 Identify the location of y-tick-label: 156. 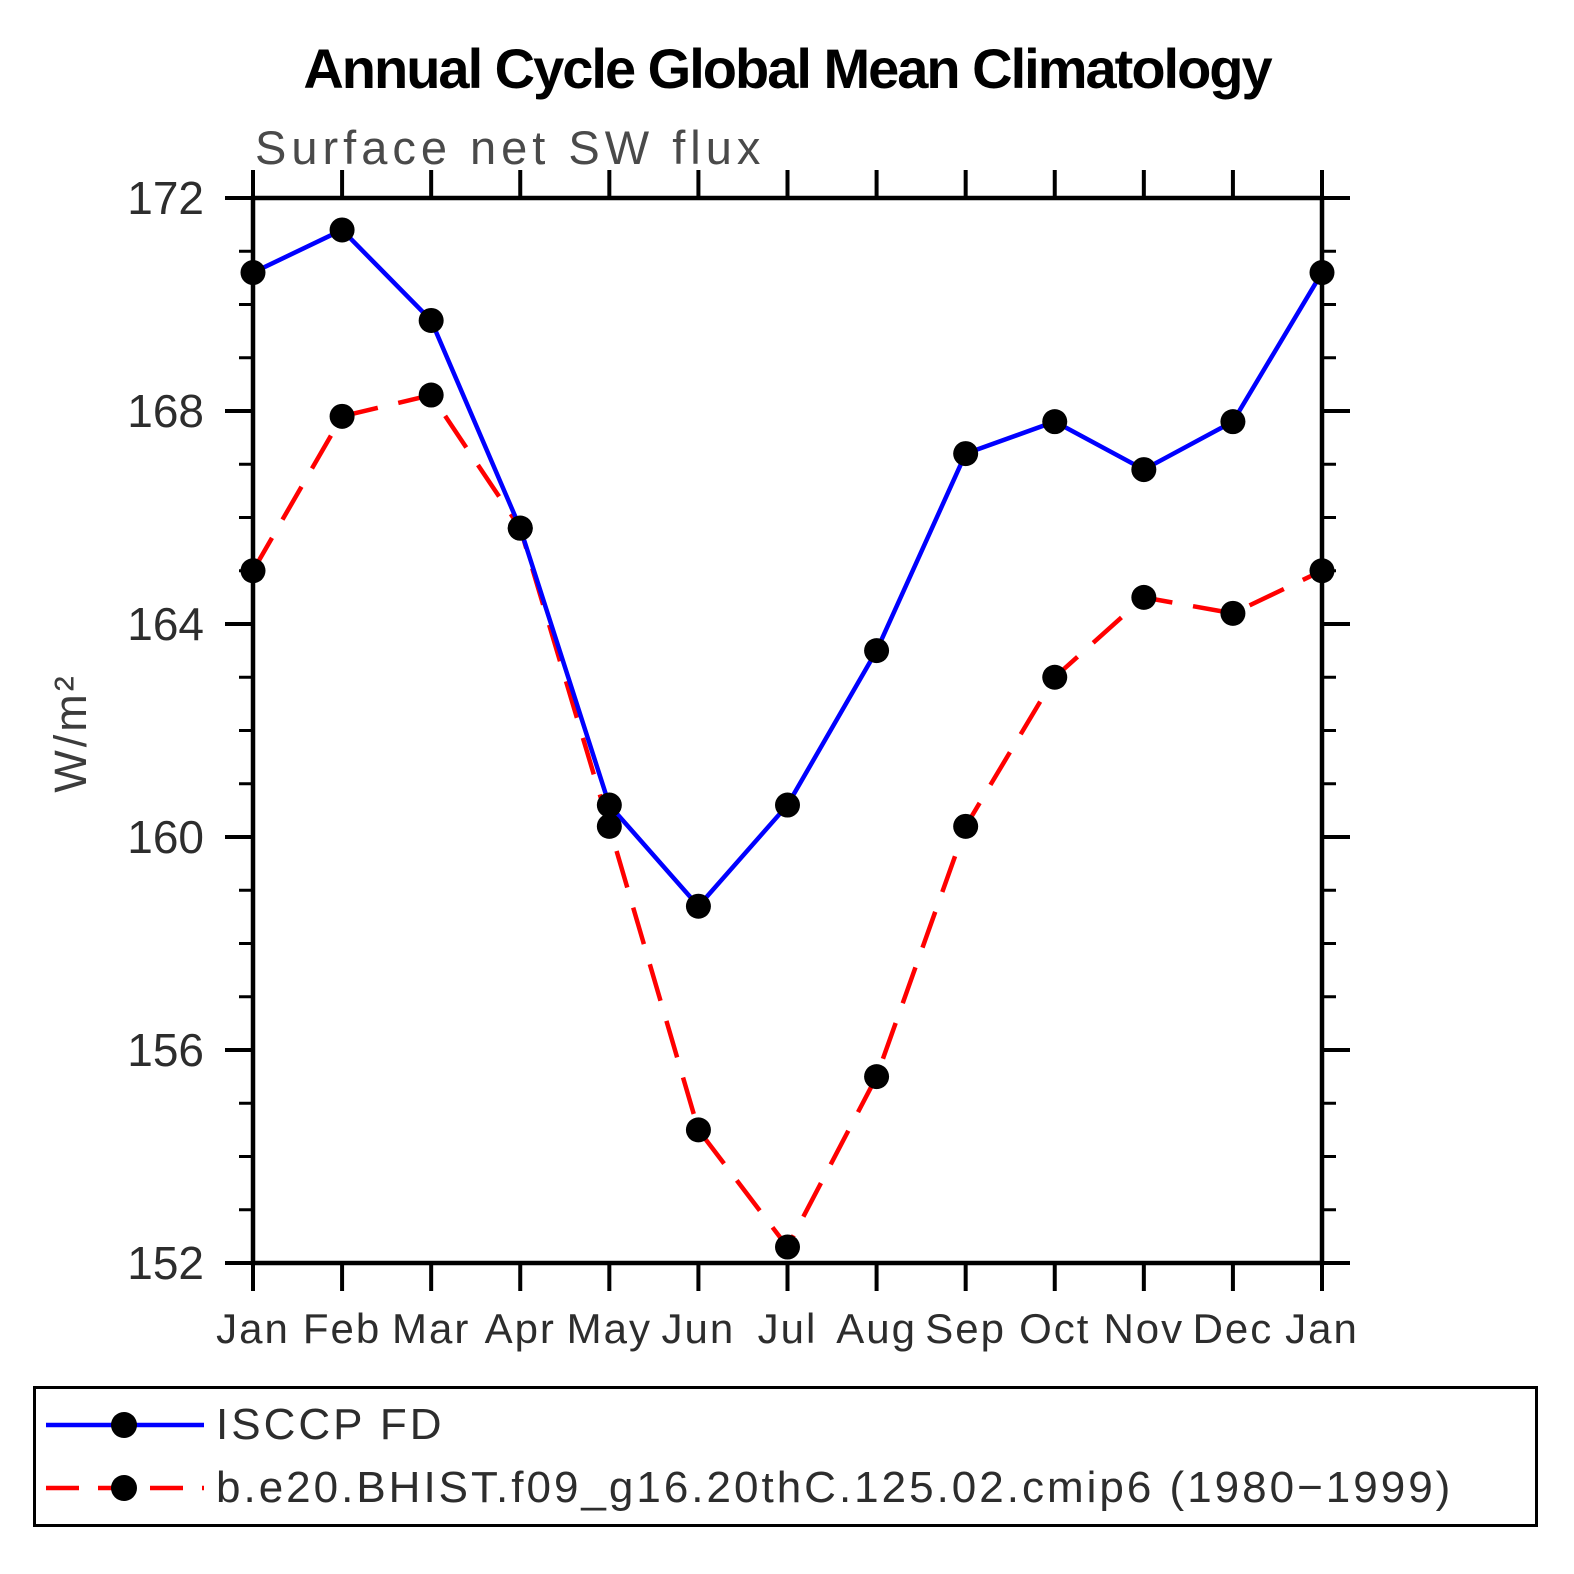
(165, 1050).